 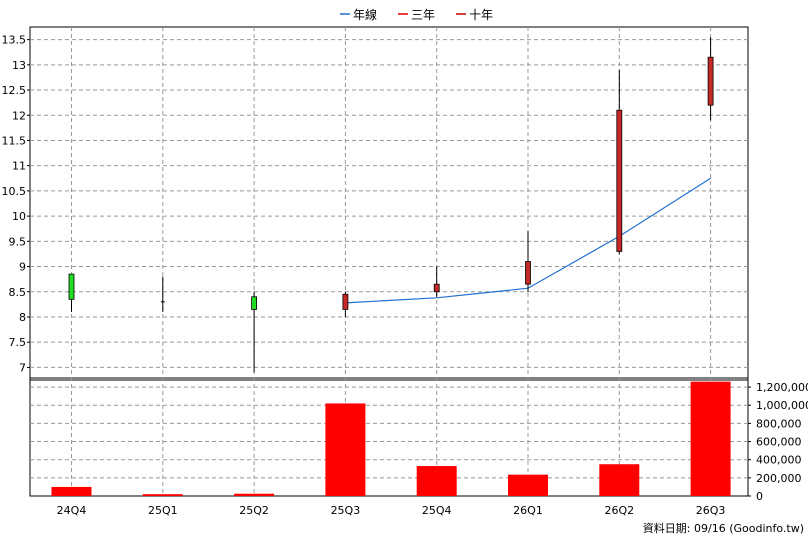 What do you see at coordinates (346, 510) in the screenshot?
I see `x-tick-label: 25Q3` at bounding box center [346, 510].